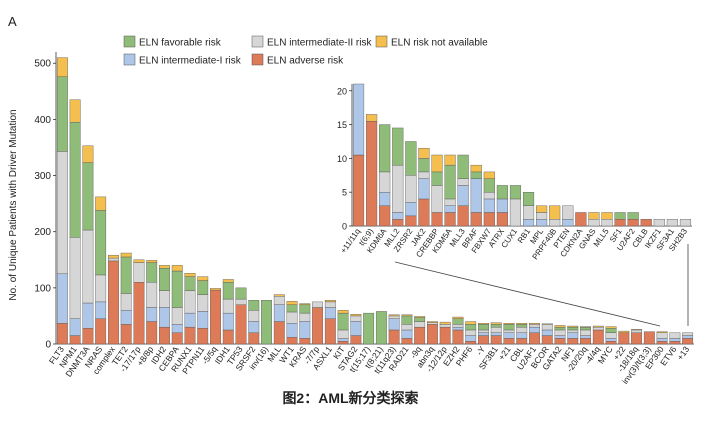 This screenshot has width=701, height=430. What do you see at coordinates (672, 223) in the screenshot?
I see `inset-bar-sf3a1-intermediate2` at bounding box center [672, 223].